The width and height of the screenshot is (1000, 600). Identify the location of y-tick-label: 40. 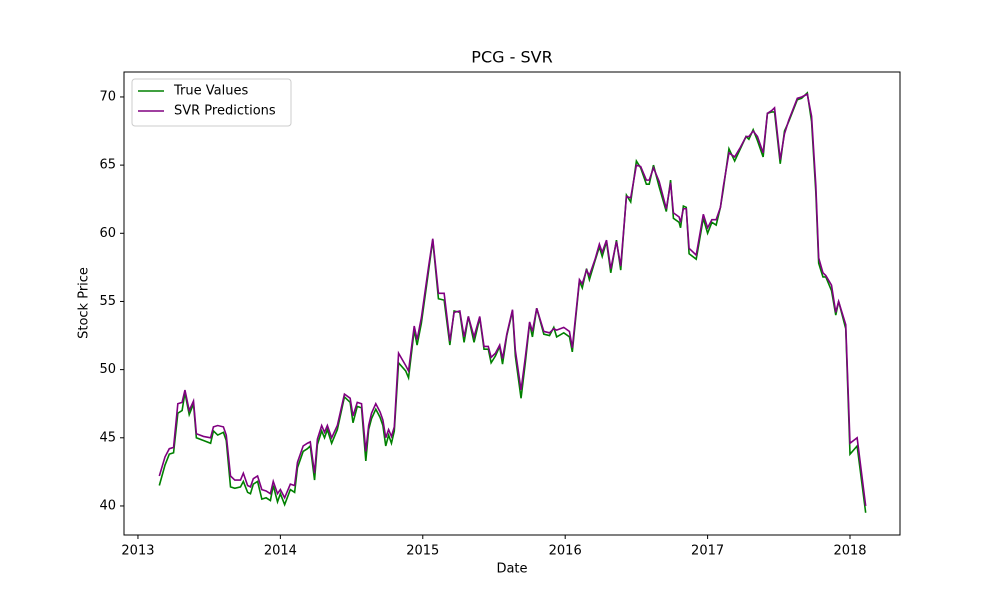
(107, 505).